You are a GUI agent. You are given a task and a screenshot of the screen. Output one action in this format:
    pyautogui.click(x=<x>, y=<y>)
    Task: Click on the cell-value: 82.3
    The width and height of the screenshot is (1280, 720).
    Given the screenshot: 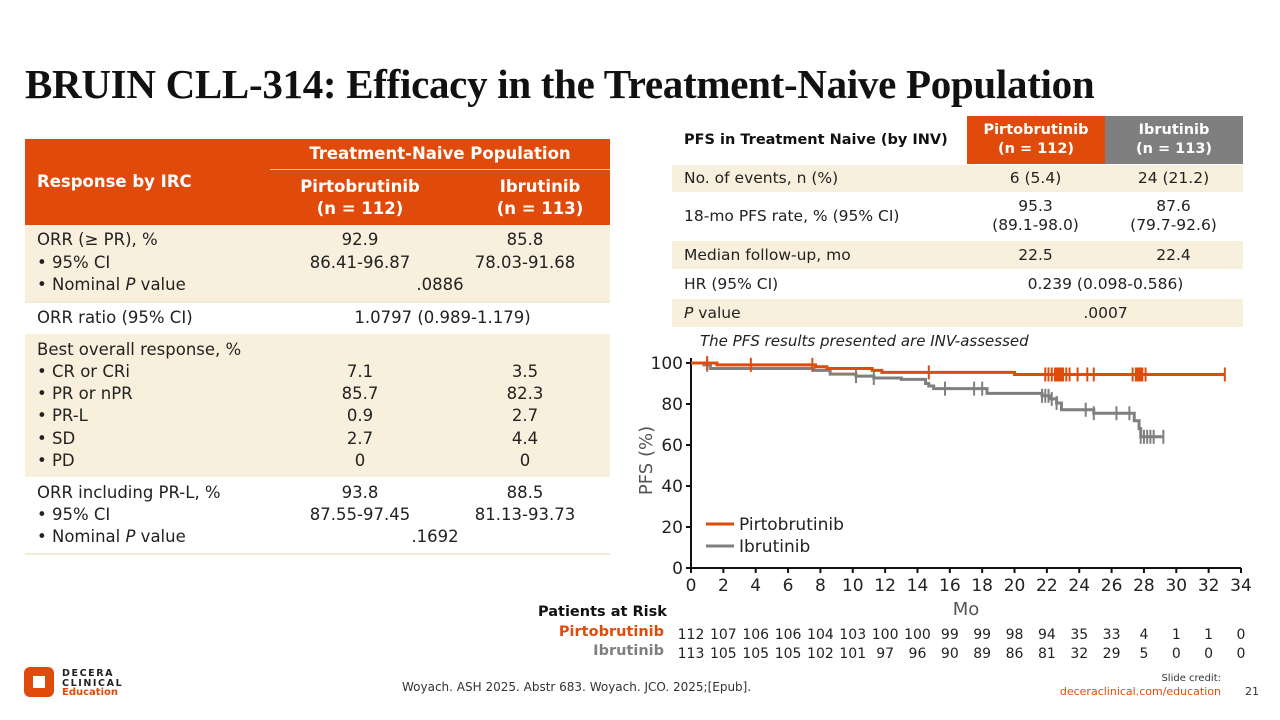 What is the action you would take?
    pyautogui.click(x=525, y=393)
    